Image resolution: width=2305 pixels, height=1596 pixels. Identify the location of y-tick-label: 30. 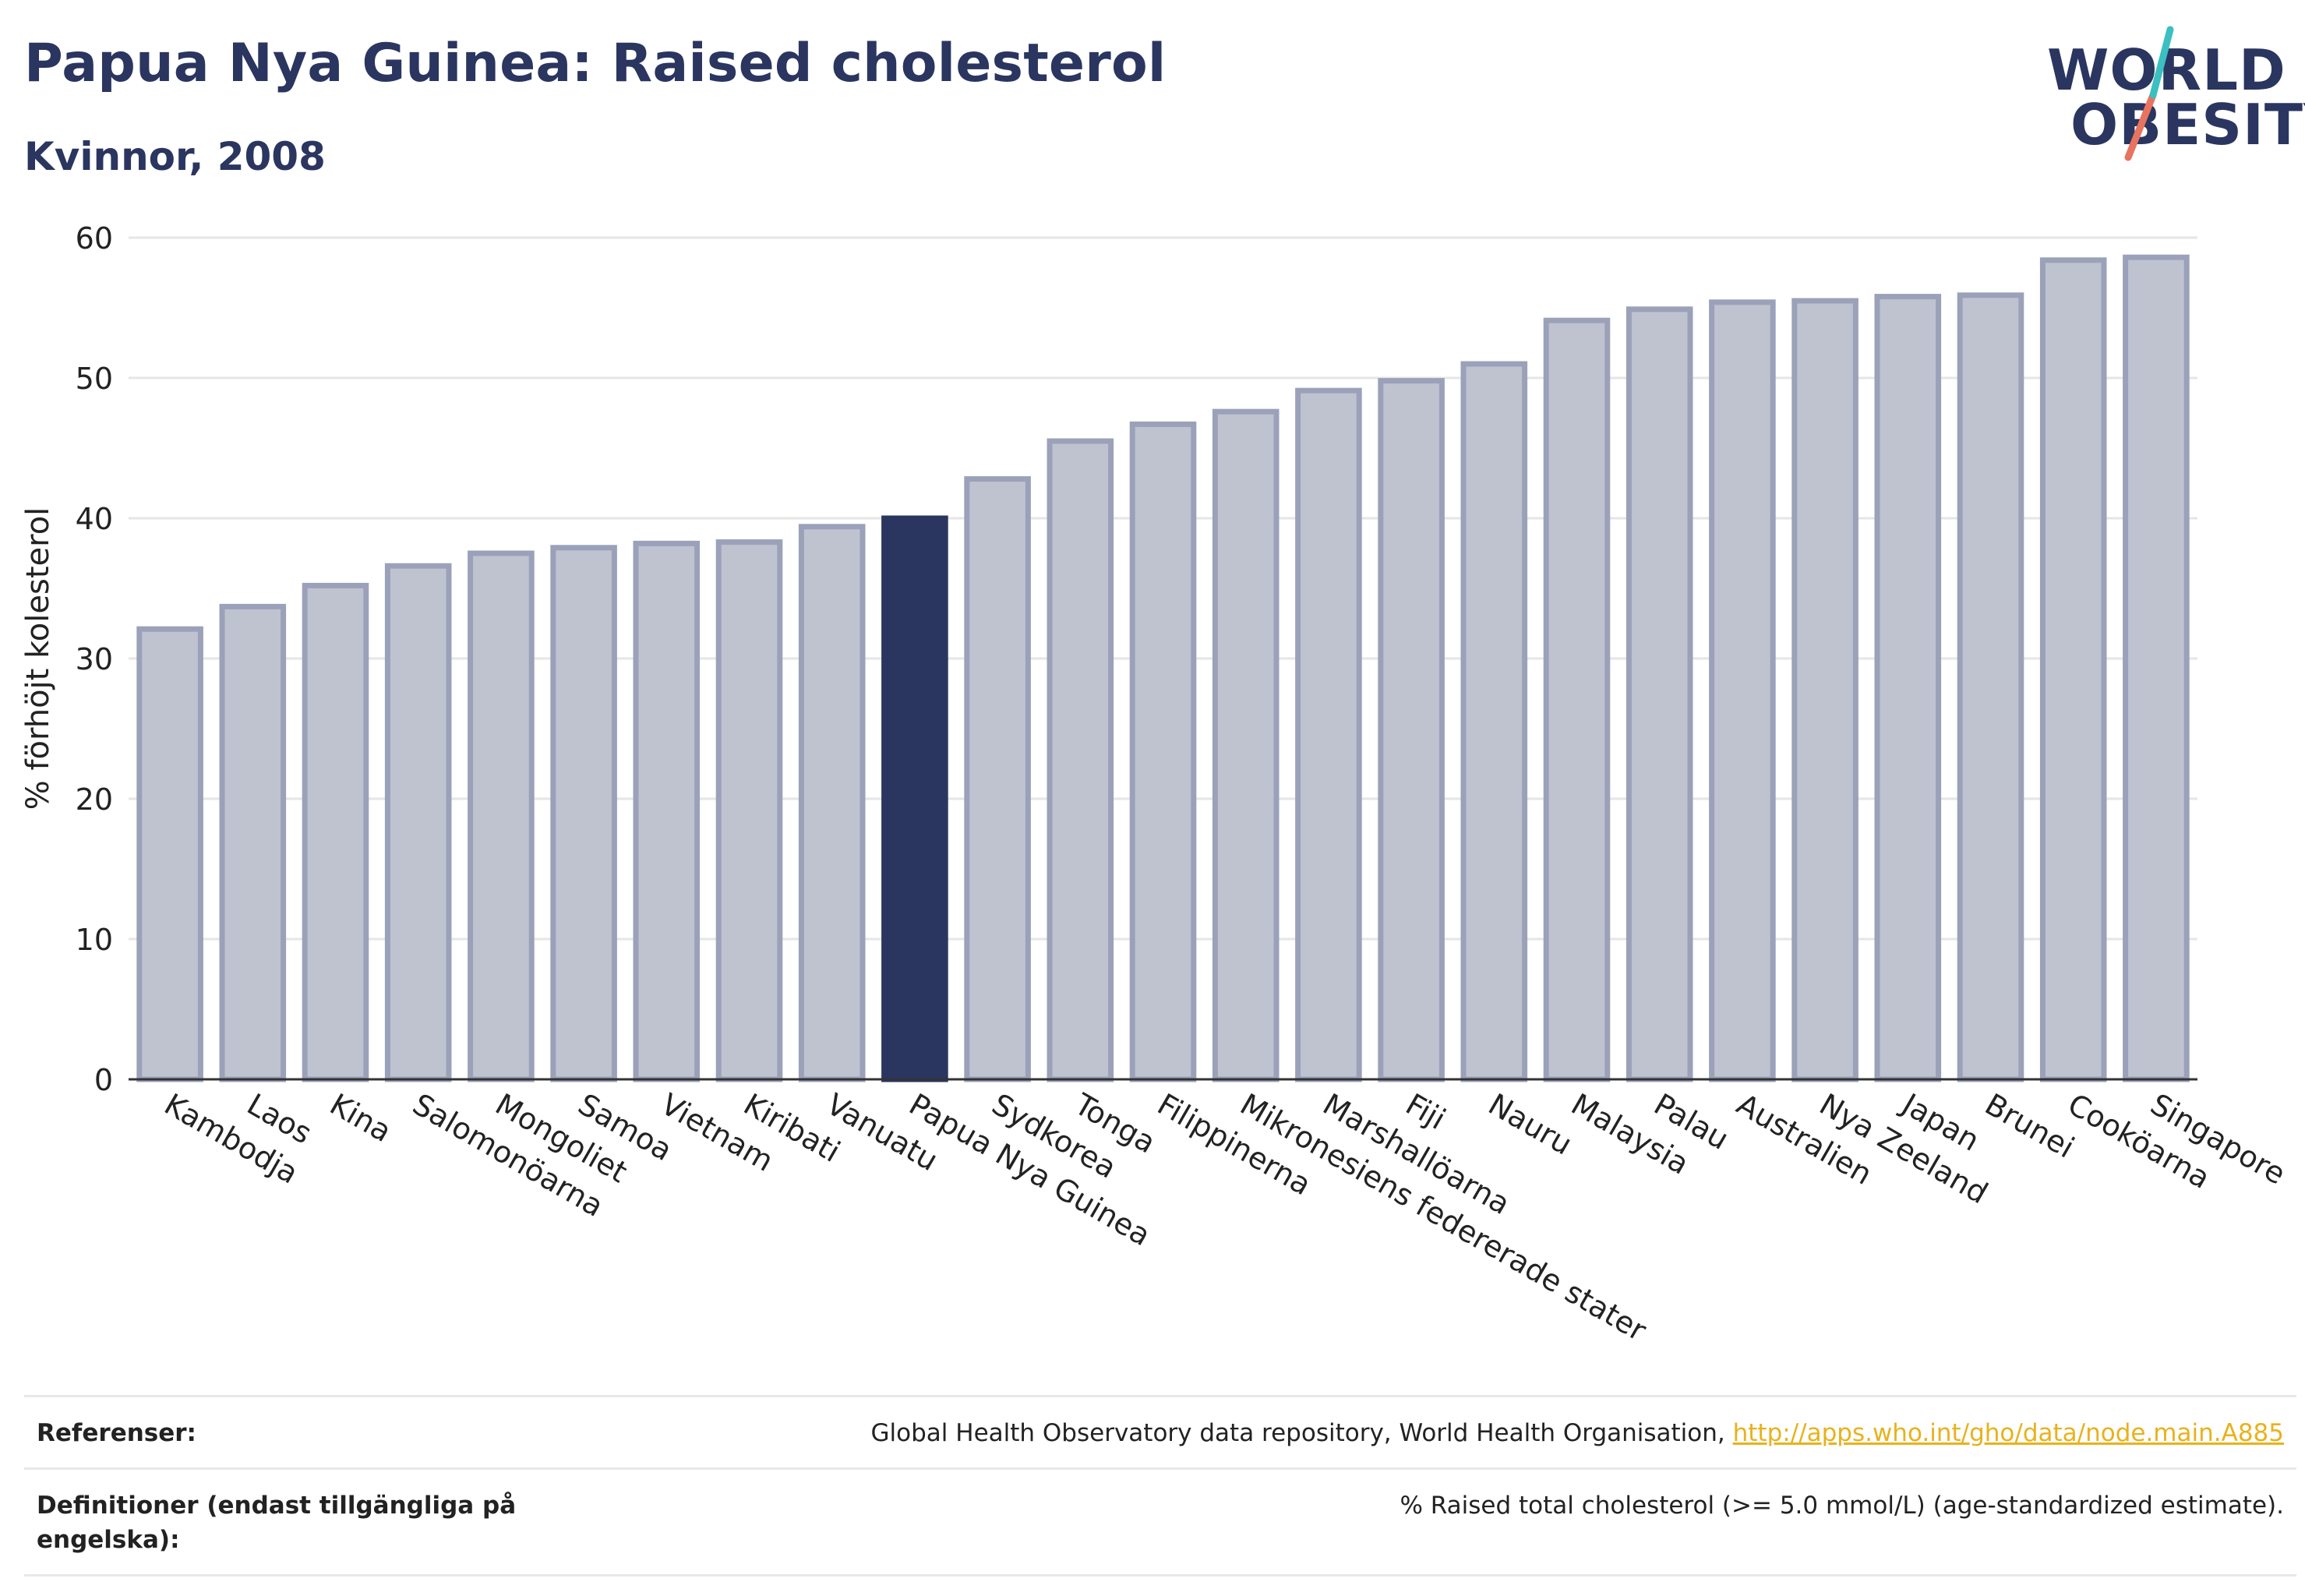
(94, 659).